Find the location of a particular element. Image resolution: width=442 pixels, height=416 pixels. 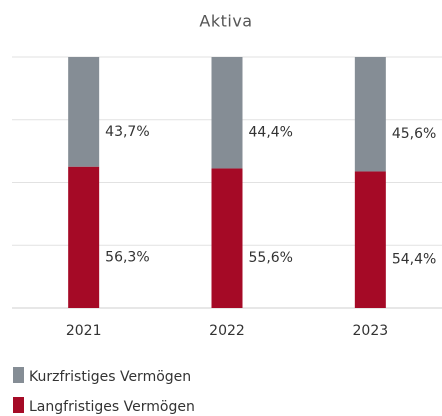

data-label: 43,7% is located at coordinates (127, 132).